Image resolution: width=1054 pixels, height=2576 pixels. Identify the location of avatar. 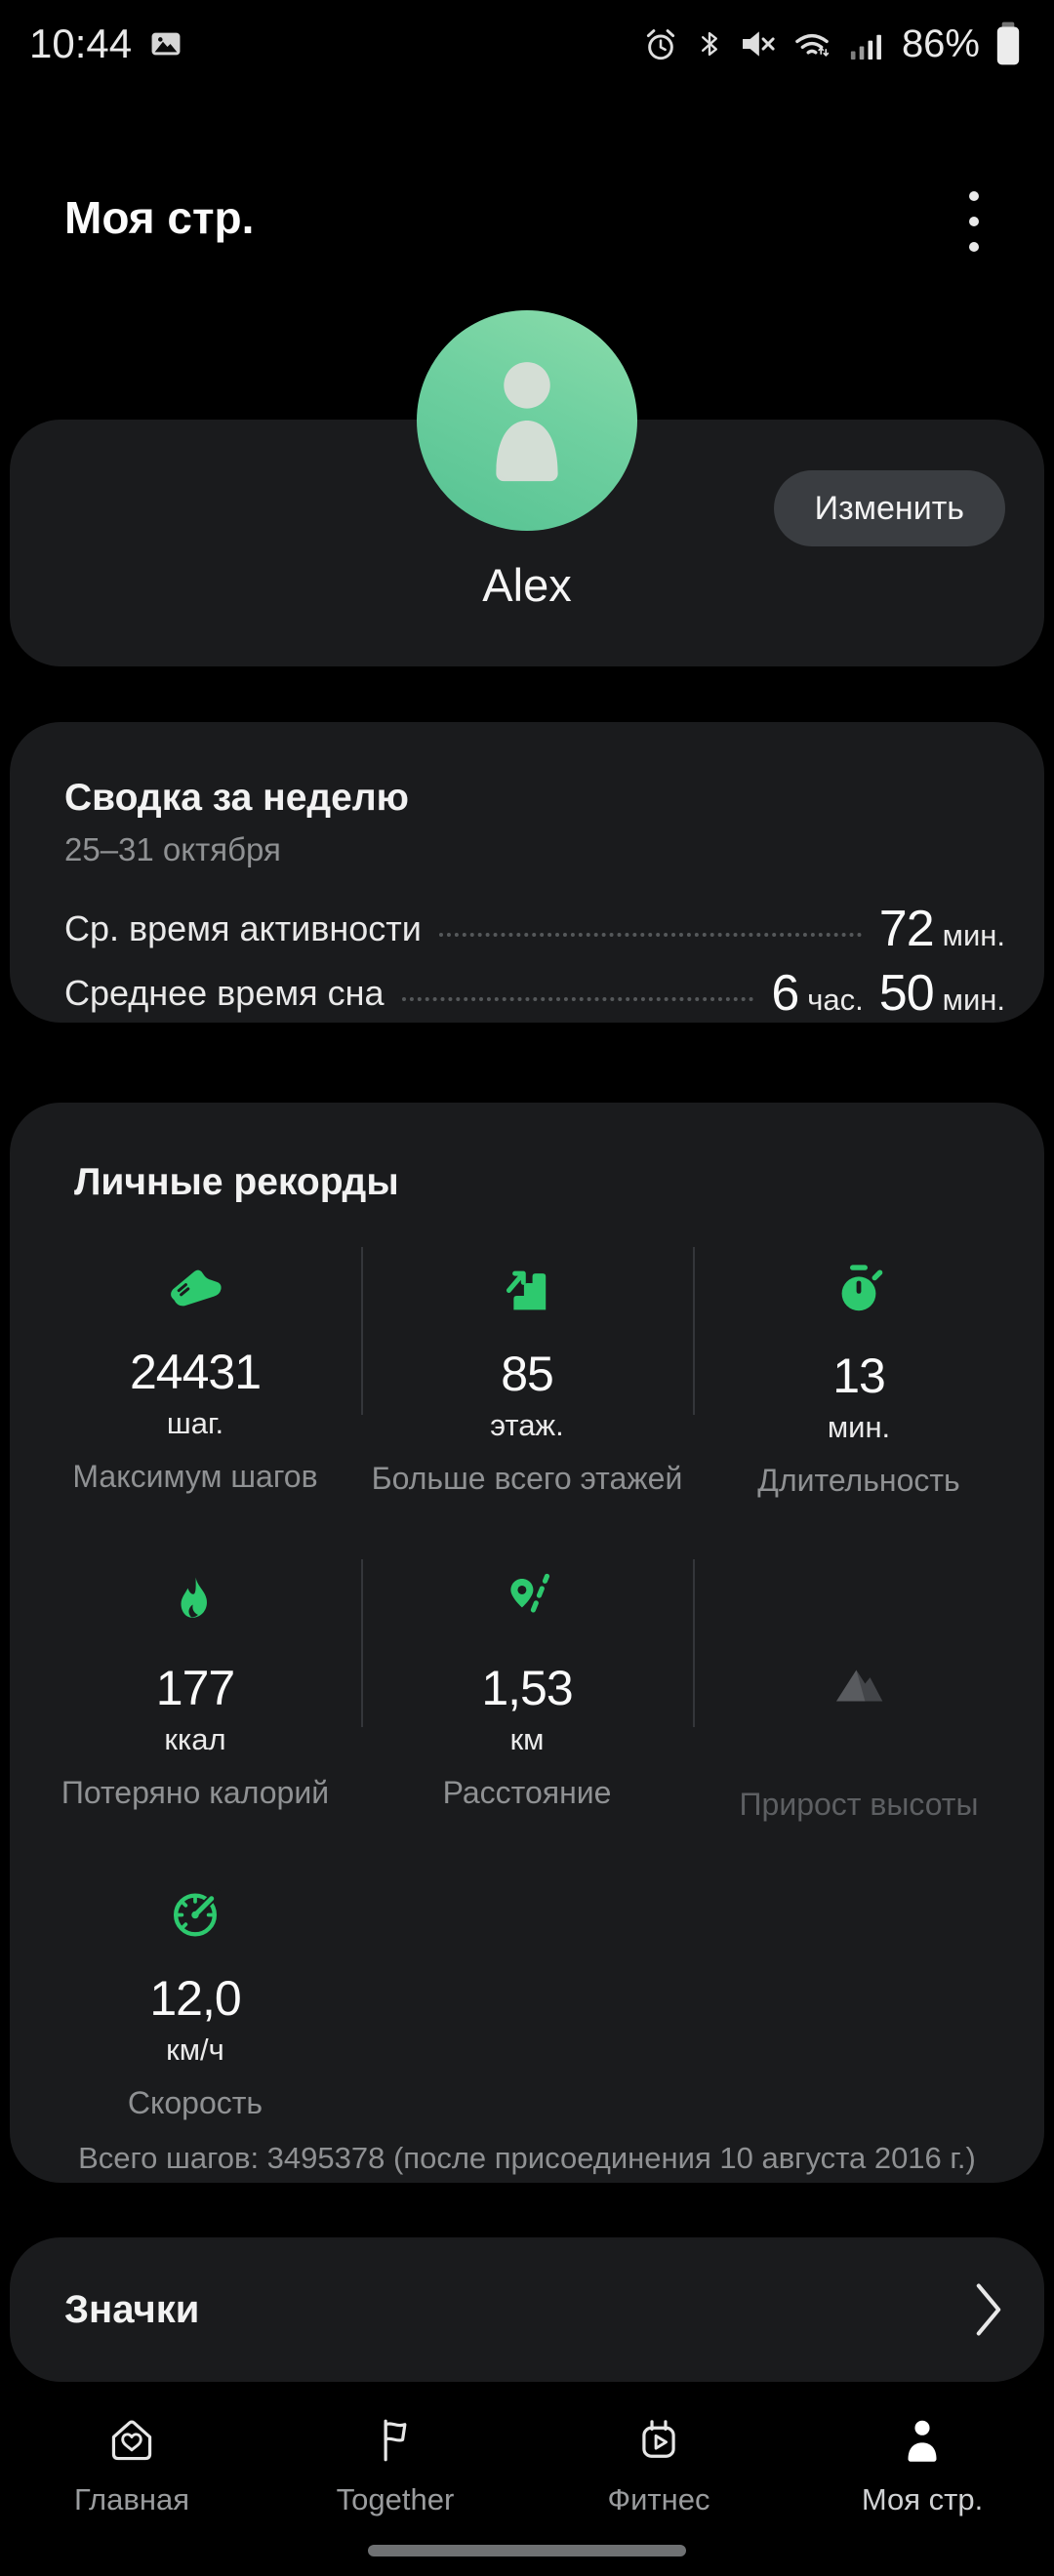
(527, 420).